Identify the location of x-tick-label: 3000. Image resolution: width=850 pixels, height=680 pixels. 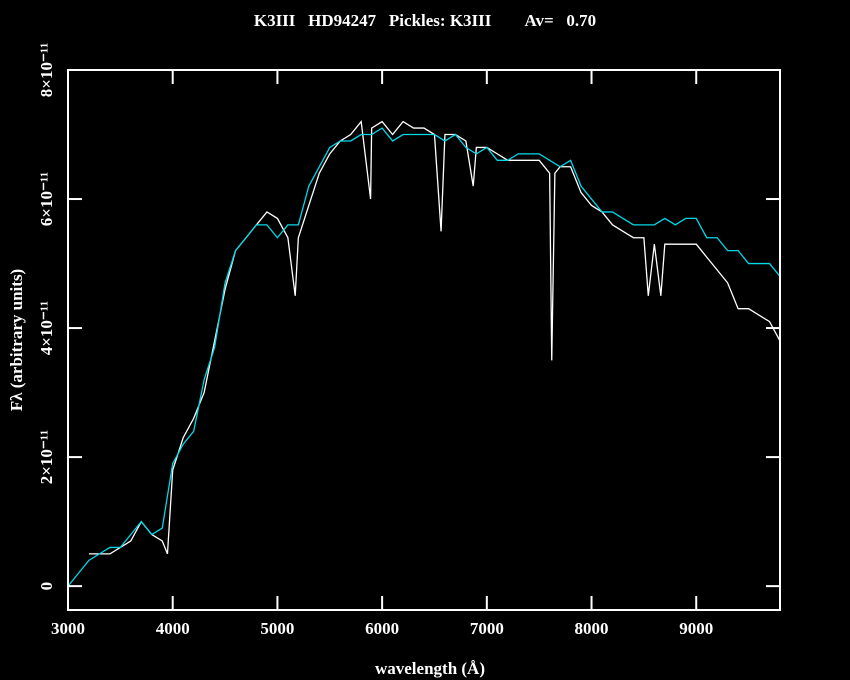
(68, 628).